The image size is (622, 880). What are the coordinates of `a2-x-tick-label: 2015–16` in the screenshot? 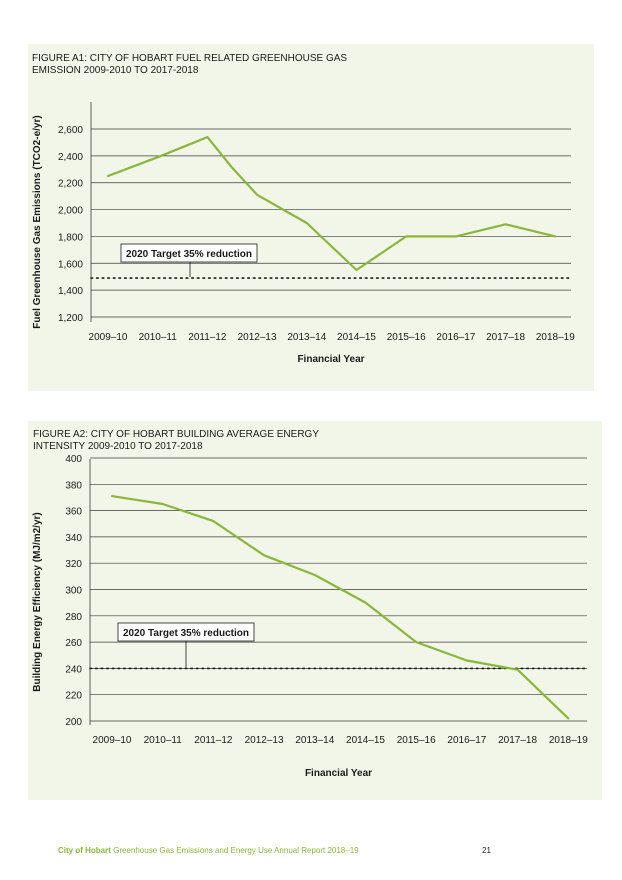 It's located at (416, 740).